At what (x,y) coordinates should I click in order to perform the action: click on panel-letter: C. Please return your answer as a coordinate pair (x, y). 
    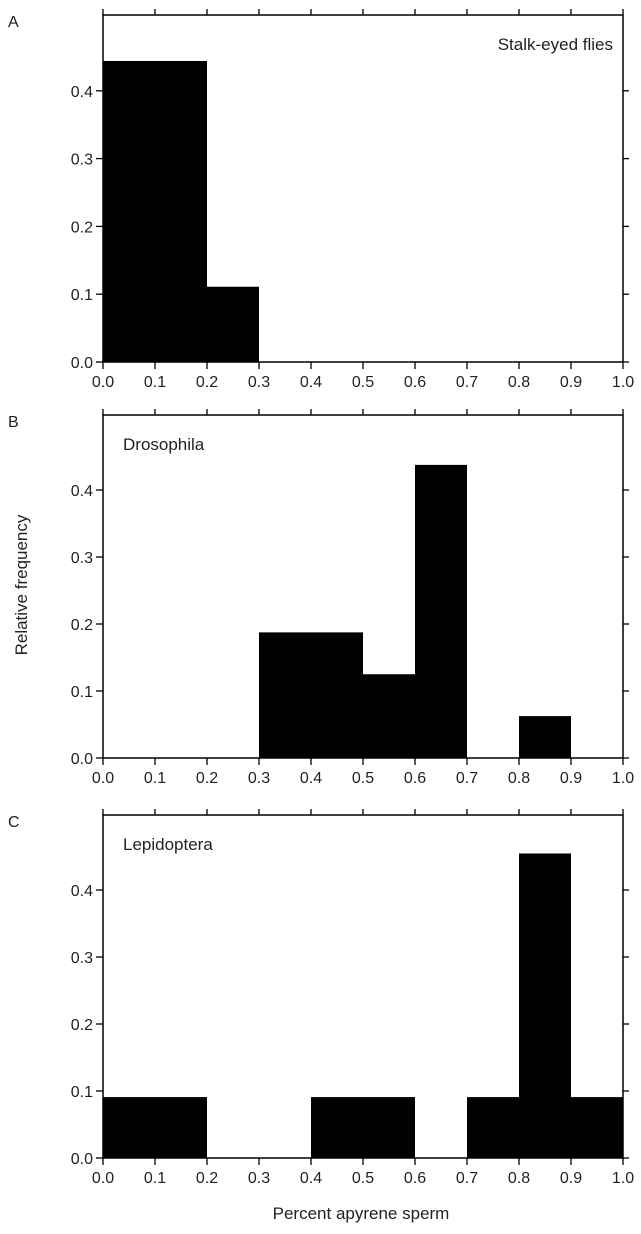
    Looking at the image, I should click on (14, 822).